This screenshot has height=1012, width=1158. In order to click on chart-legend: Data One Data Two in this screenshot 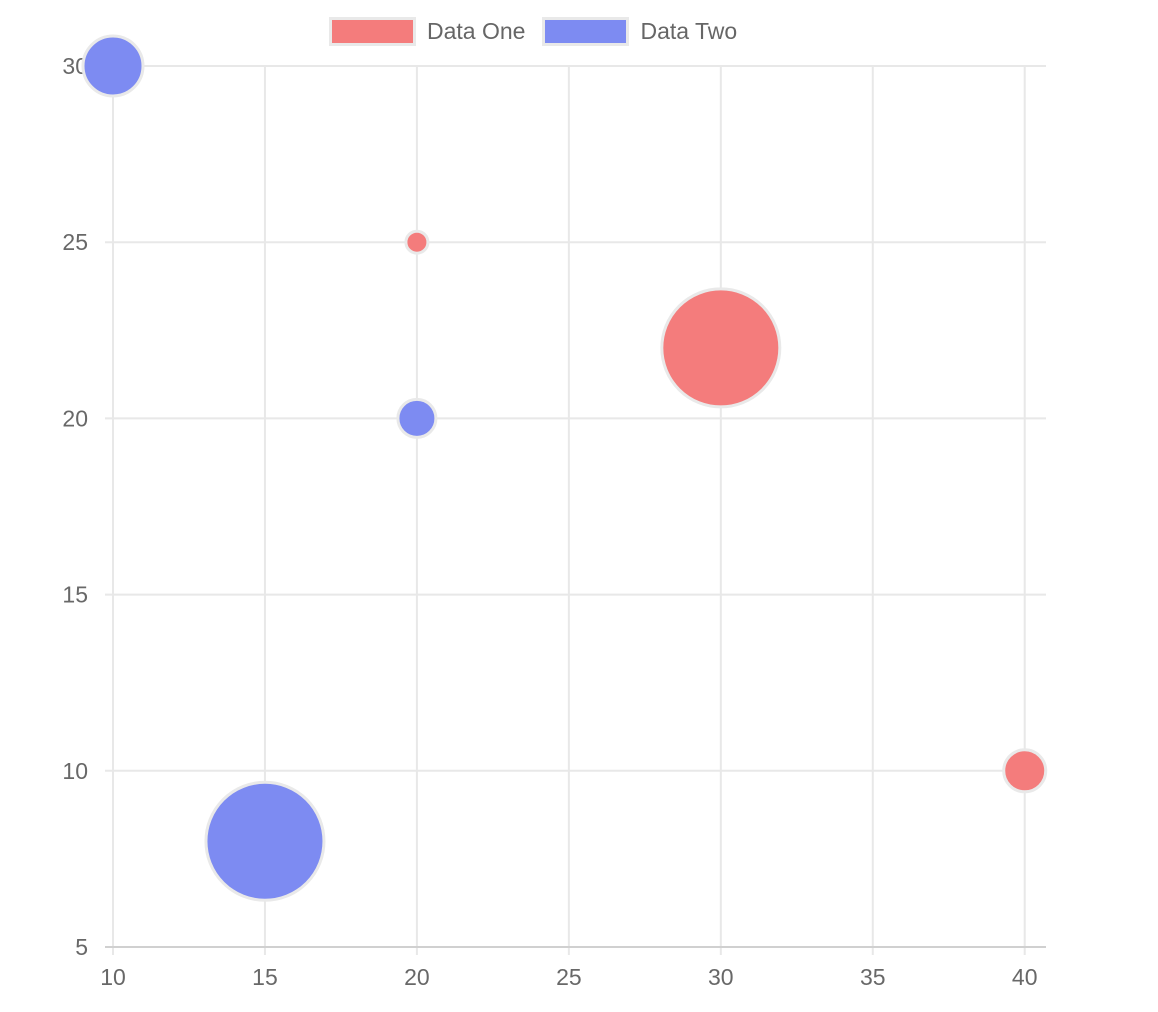, I will do `click(533, 31)`.